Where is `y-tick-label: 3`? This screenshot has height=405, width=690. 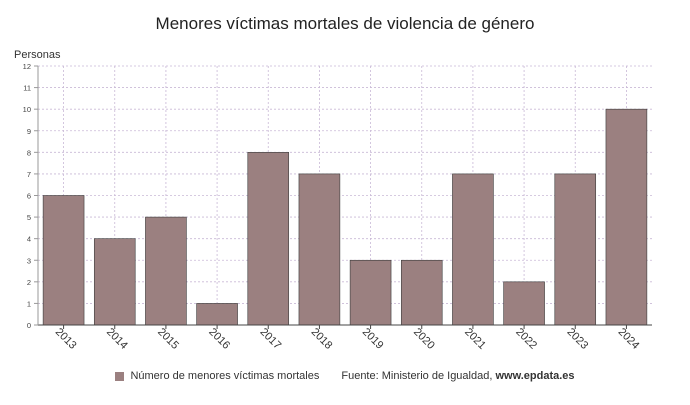
y-tick-label: 3 is located at coordinates (29, 260).